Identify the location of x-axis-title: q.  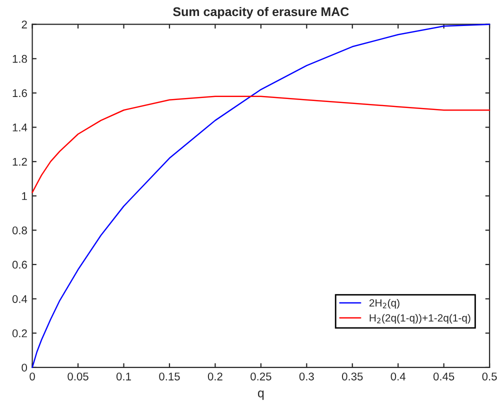
(261, 395).